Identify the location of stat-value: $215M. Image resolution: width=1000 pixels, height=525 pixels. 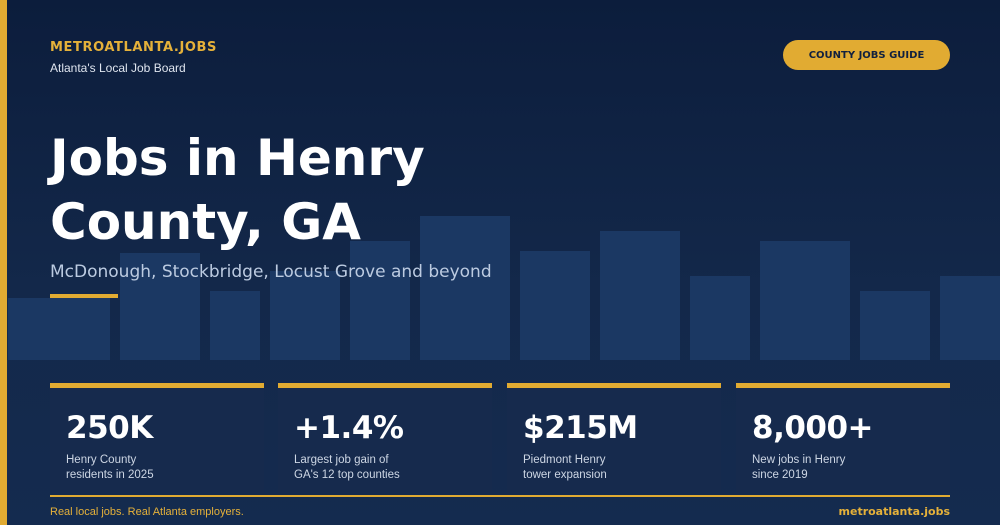
(580, 428).